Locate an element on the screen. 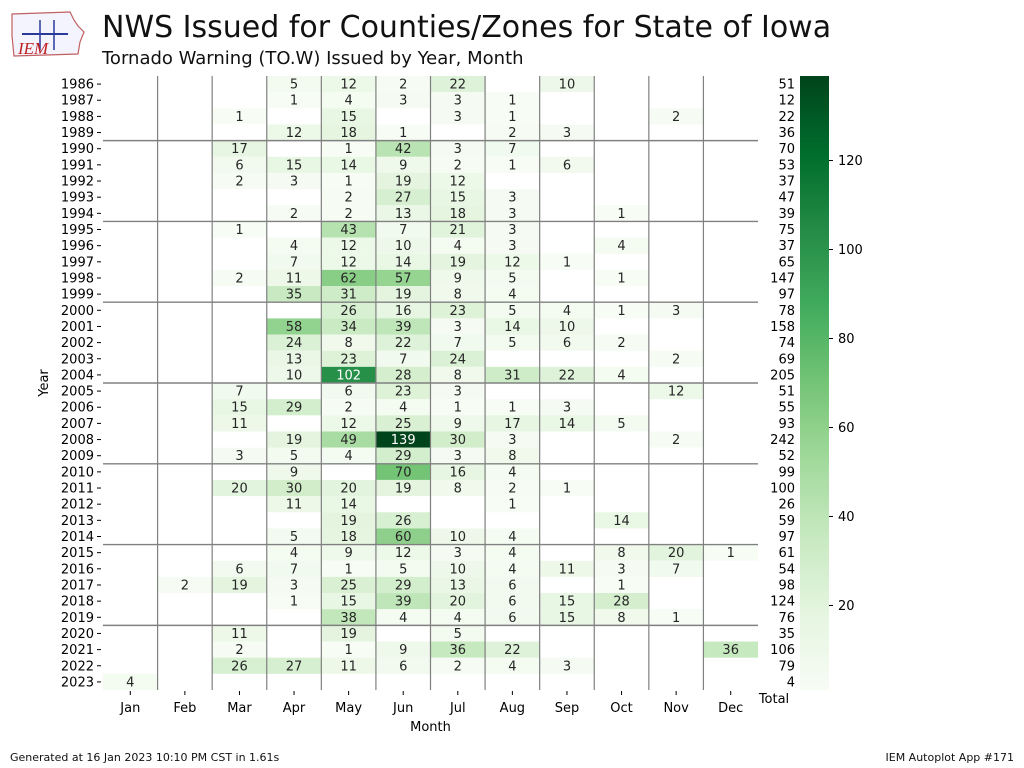  year-total-value: 51 is located at coordinates (786, 392).